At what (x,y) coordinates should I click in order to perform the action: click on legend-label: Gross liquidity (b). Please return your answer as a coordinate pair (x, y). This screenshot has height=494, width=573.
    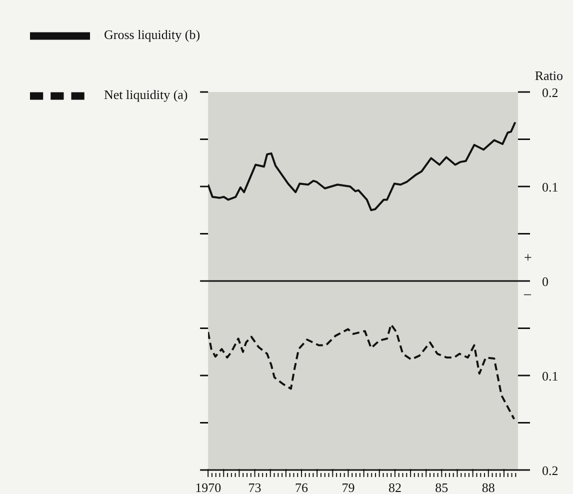
    Looking at the image, I should click on (152, 34).